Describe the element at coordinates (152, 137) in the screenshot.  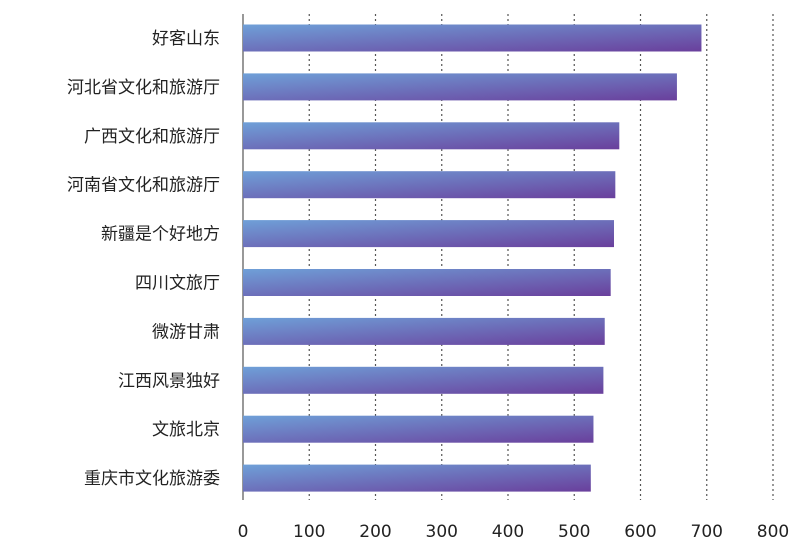
I see `category-label: 广西文化和旅游厅` at that location.